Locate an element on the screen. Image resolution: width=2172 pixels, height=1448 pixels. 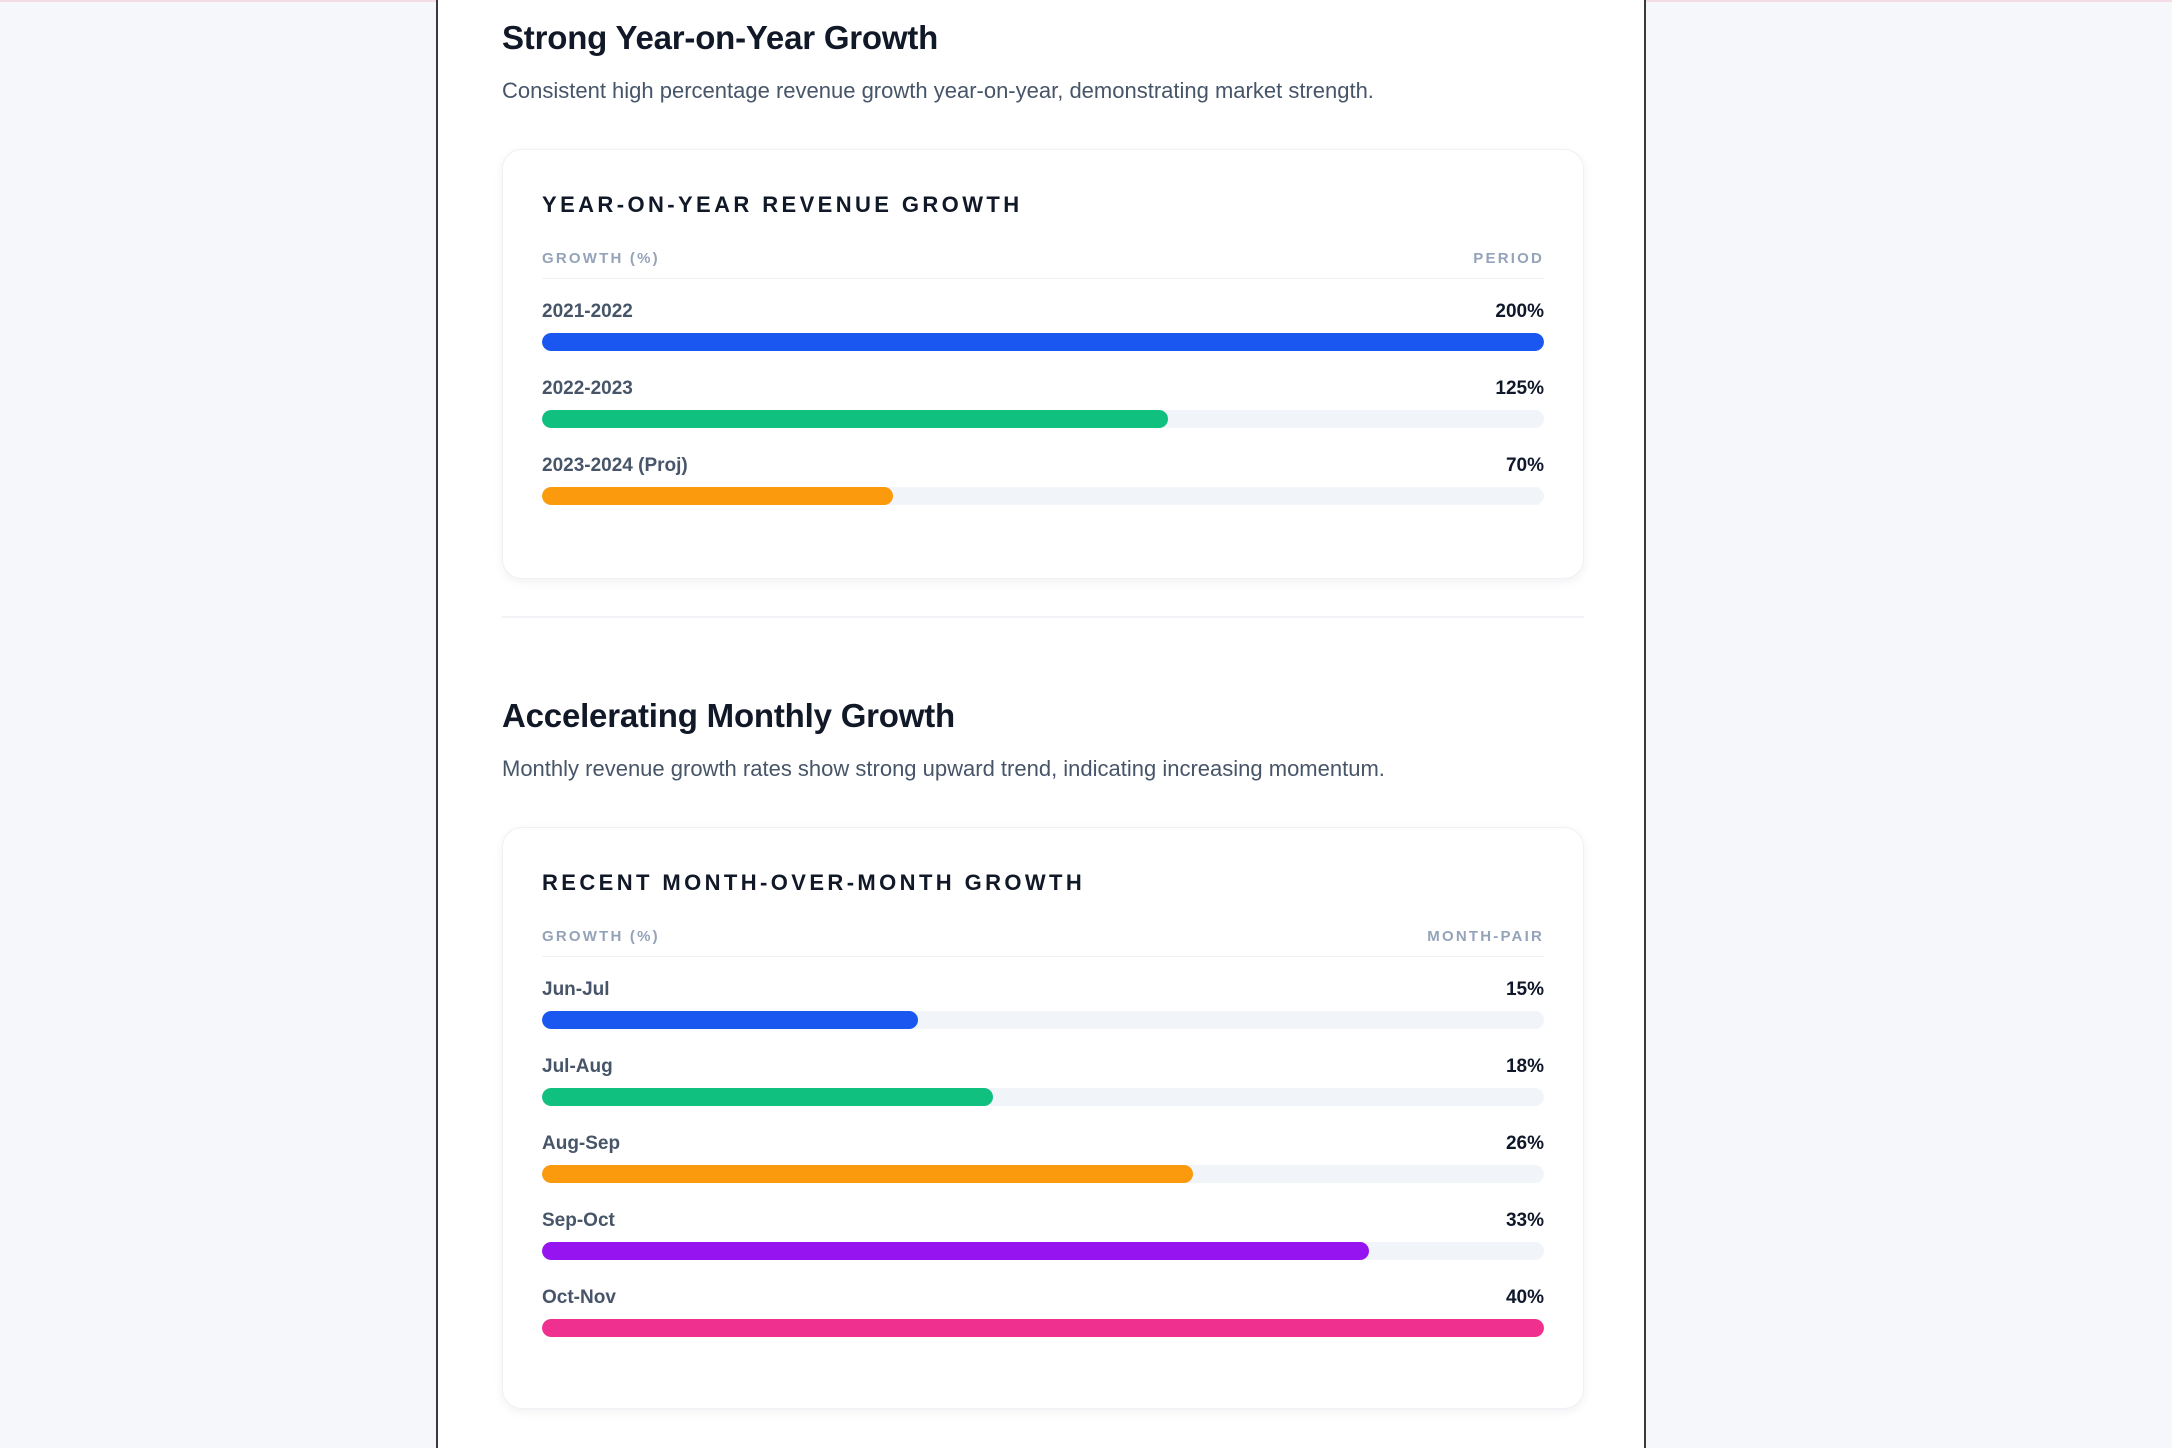
chart-title: YEAR-ON-YEAR REVENUE GROWTH is located at coordinates (782, 204).